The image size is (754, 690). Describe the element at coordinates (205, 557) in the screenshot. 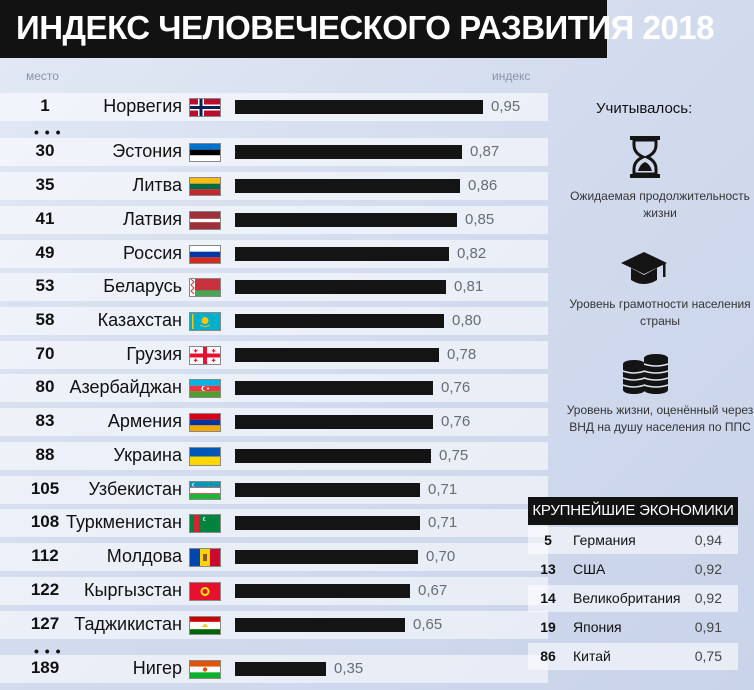

I see `moldova-flag-icon` at that location.